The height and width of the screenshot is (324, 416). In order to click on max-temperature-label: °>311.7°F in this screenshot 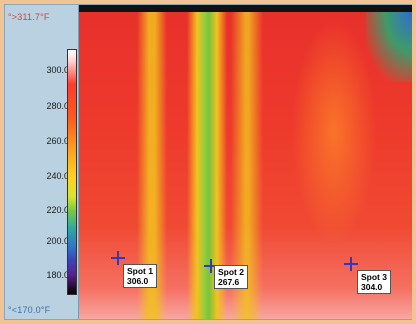, I will do `click(29, 17)`.